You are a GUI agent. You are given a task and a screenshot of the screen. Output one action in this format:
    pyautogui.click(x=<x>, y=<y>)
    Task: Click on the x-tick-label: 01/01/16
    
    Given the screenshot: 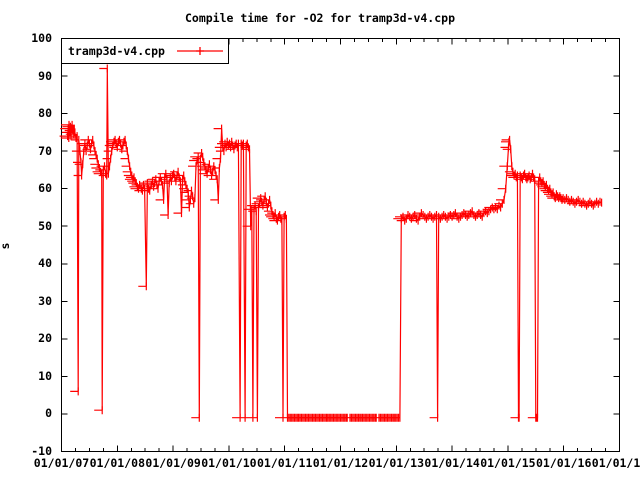 What is the action you would take?
    pyautogui.click(x=563, y=463)
    